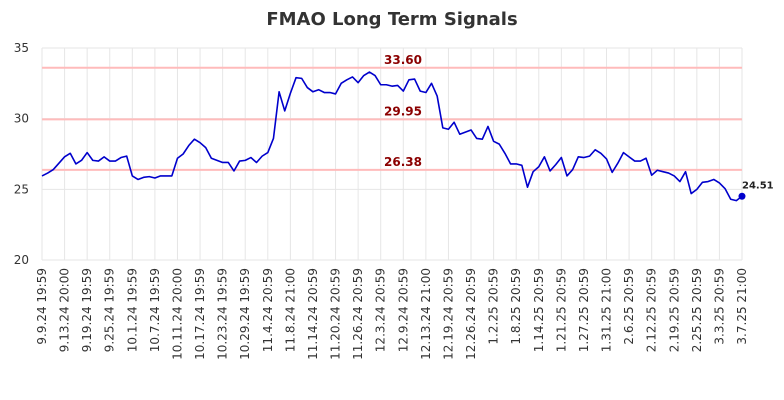 The height and width of the screenshot is (400, 784). Describe the element at coordinates (336, 314) in the screenshot. I see `x-tick-label: 11.20.24 20:59` at that location.